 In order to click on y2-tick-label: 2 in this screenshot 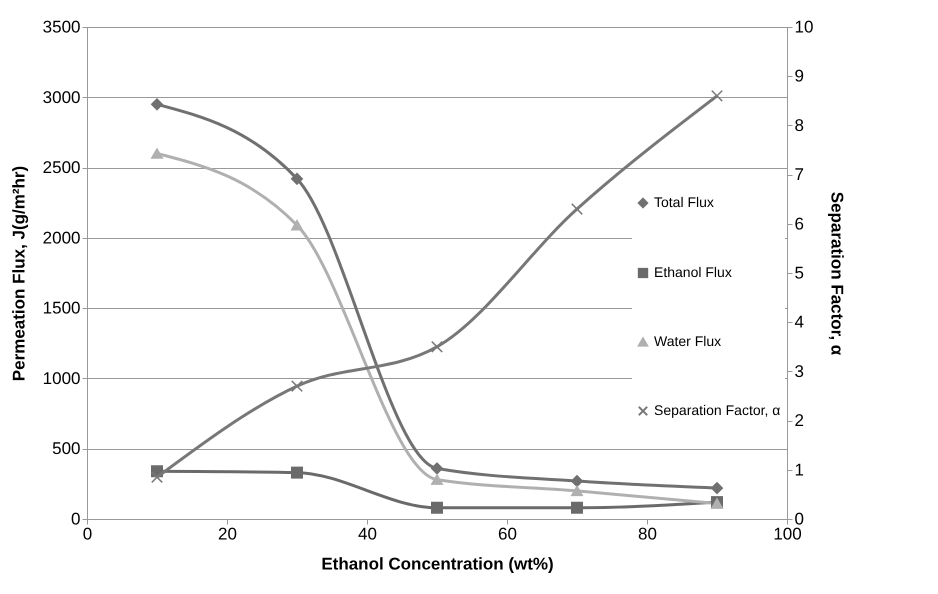, I will do `click(799, 420)`.